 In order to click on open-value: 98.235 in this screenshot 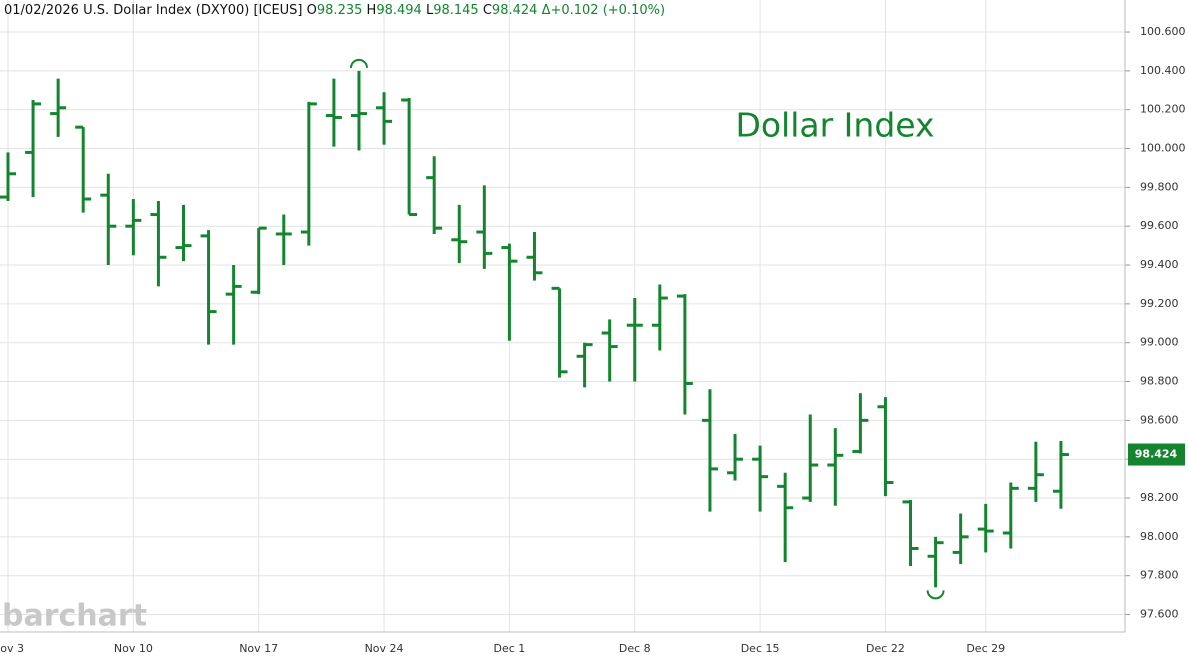, I will do `click(339, 10)`.